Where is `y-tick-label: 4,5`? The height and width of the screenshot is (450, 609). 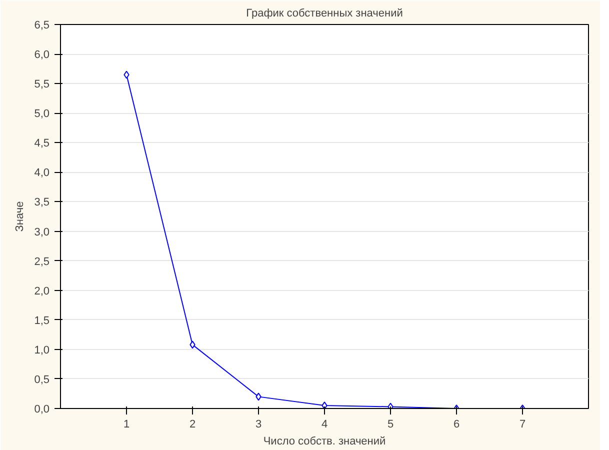
y-tick-label: 4,5 is located at coordinates (42, 144).